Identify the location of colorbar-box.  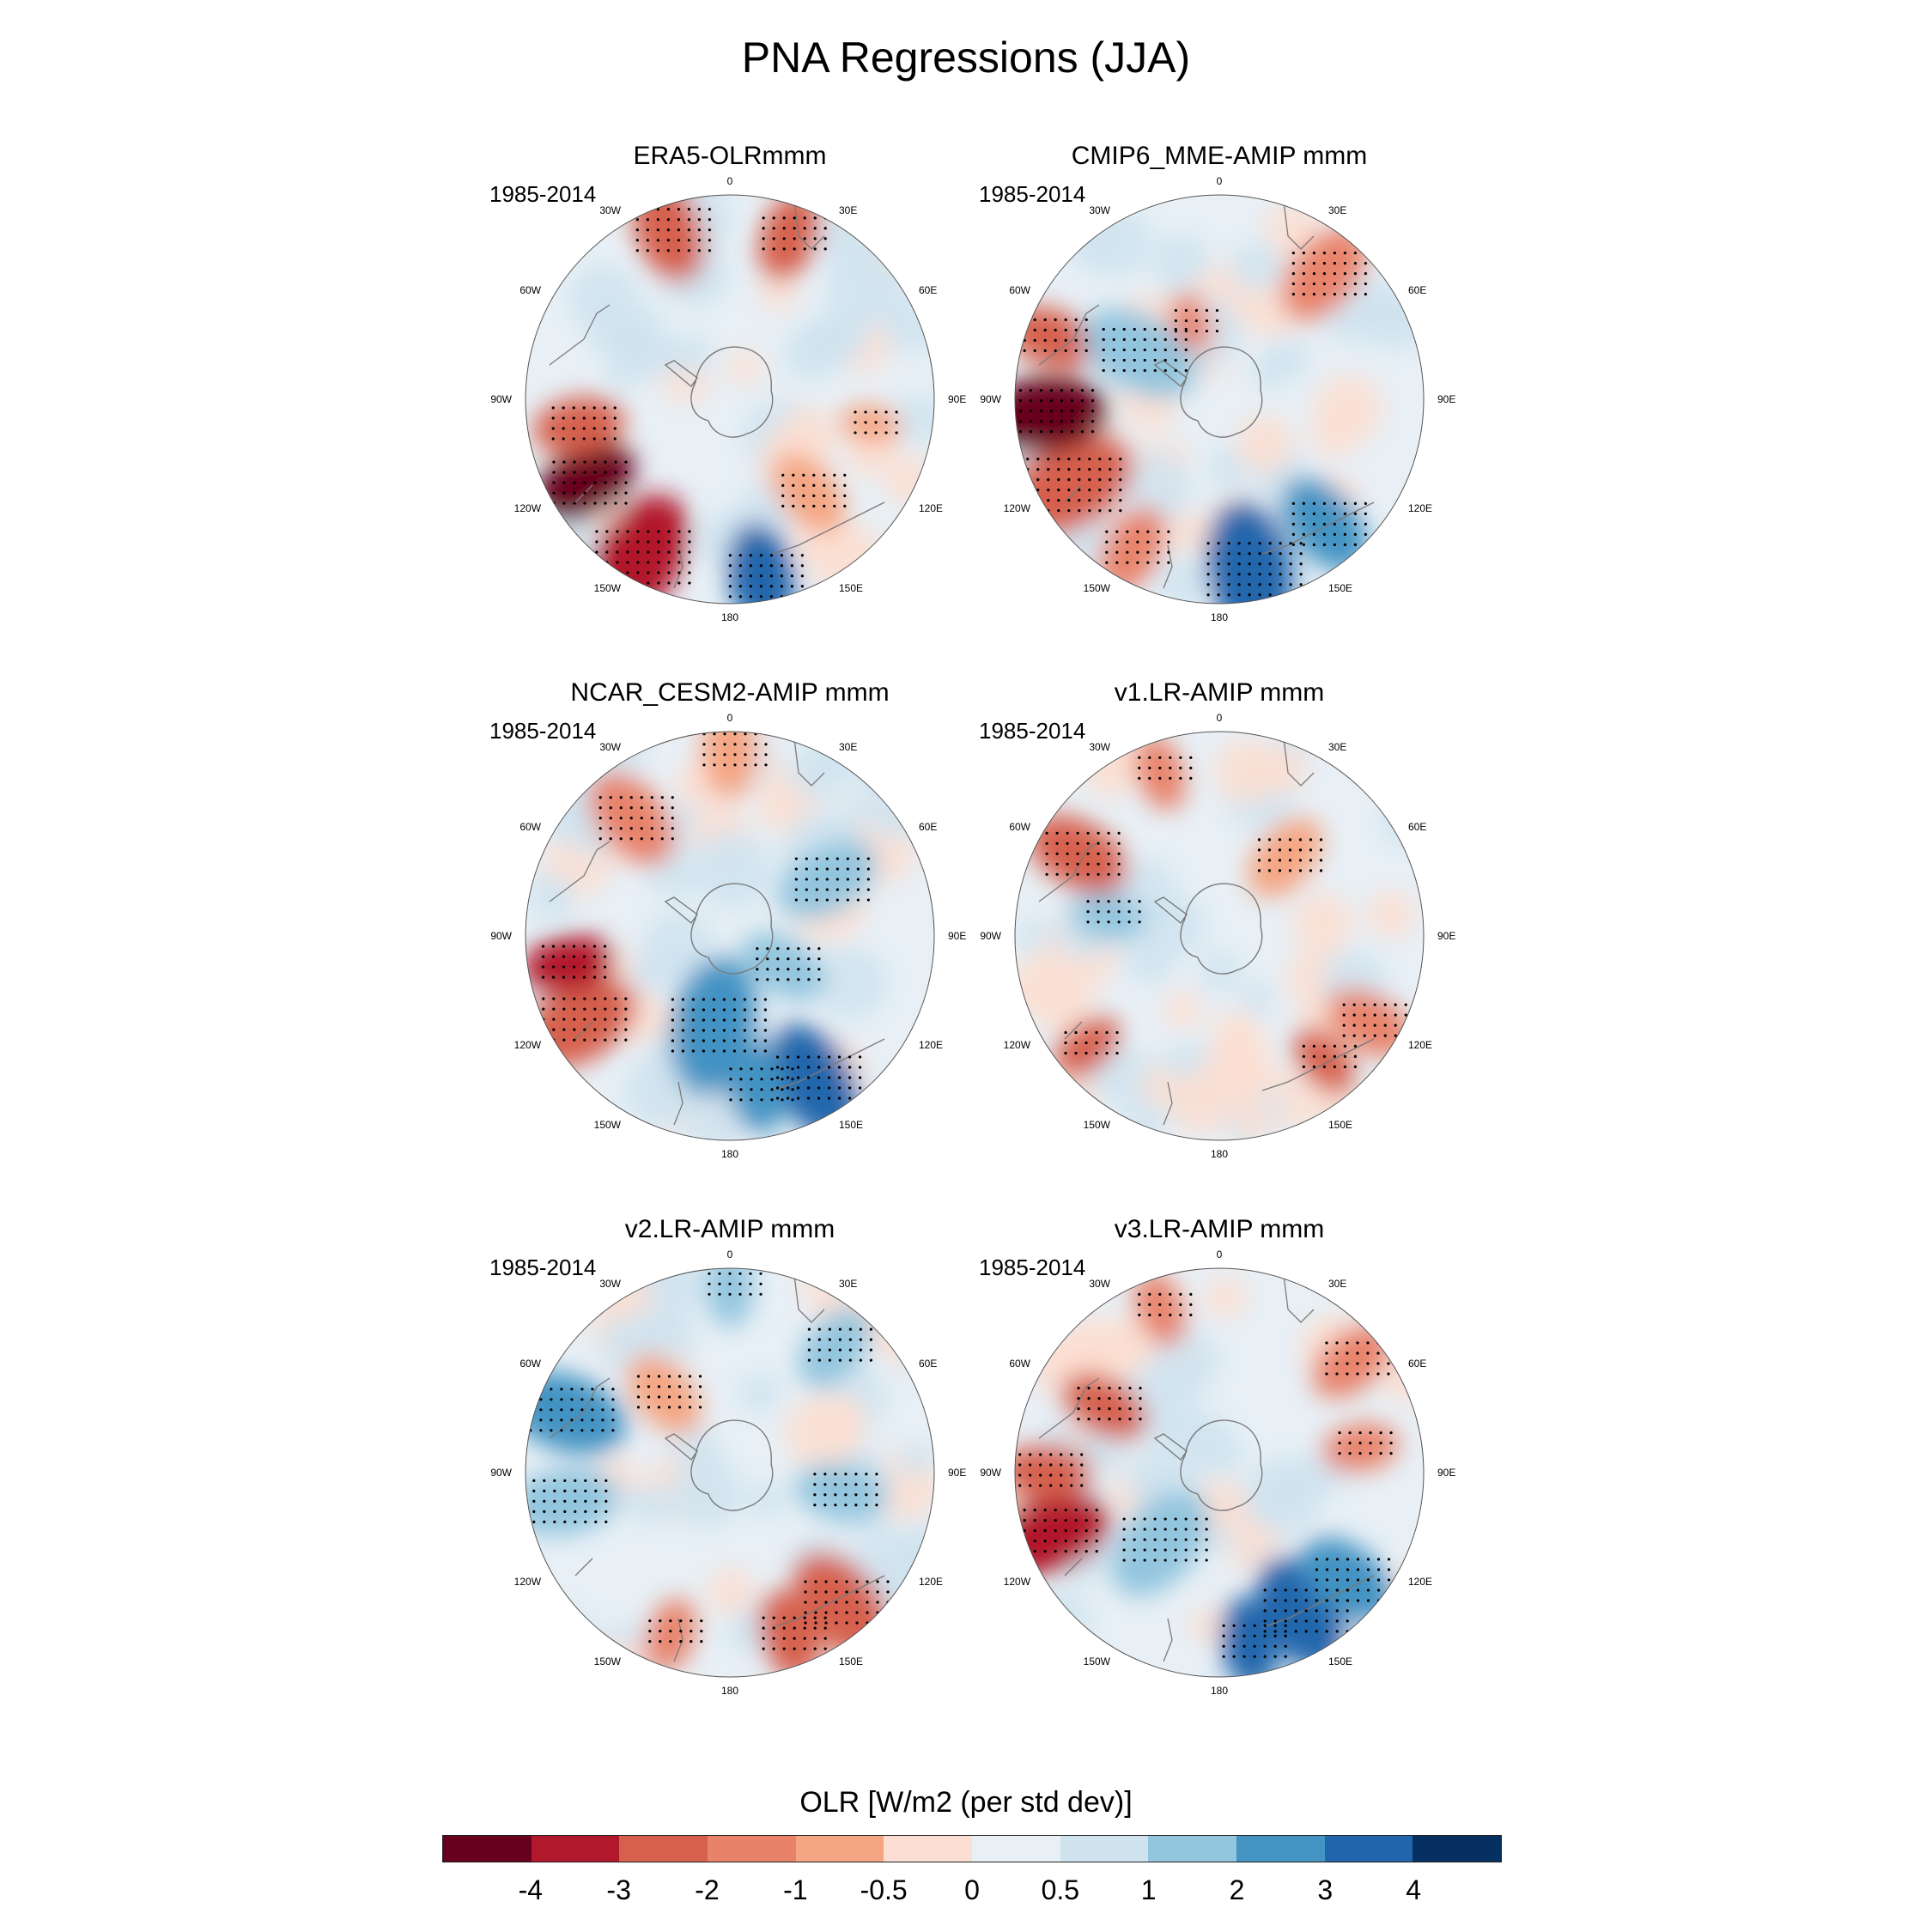
(1280, 1849).